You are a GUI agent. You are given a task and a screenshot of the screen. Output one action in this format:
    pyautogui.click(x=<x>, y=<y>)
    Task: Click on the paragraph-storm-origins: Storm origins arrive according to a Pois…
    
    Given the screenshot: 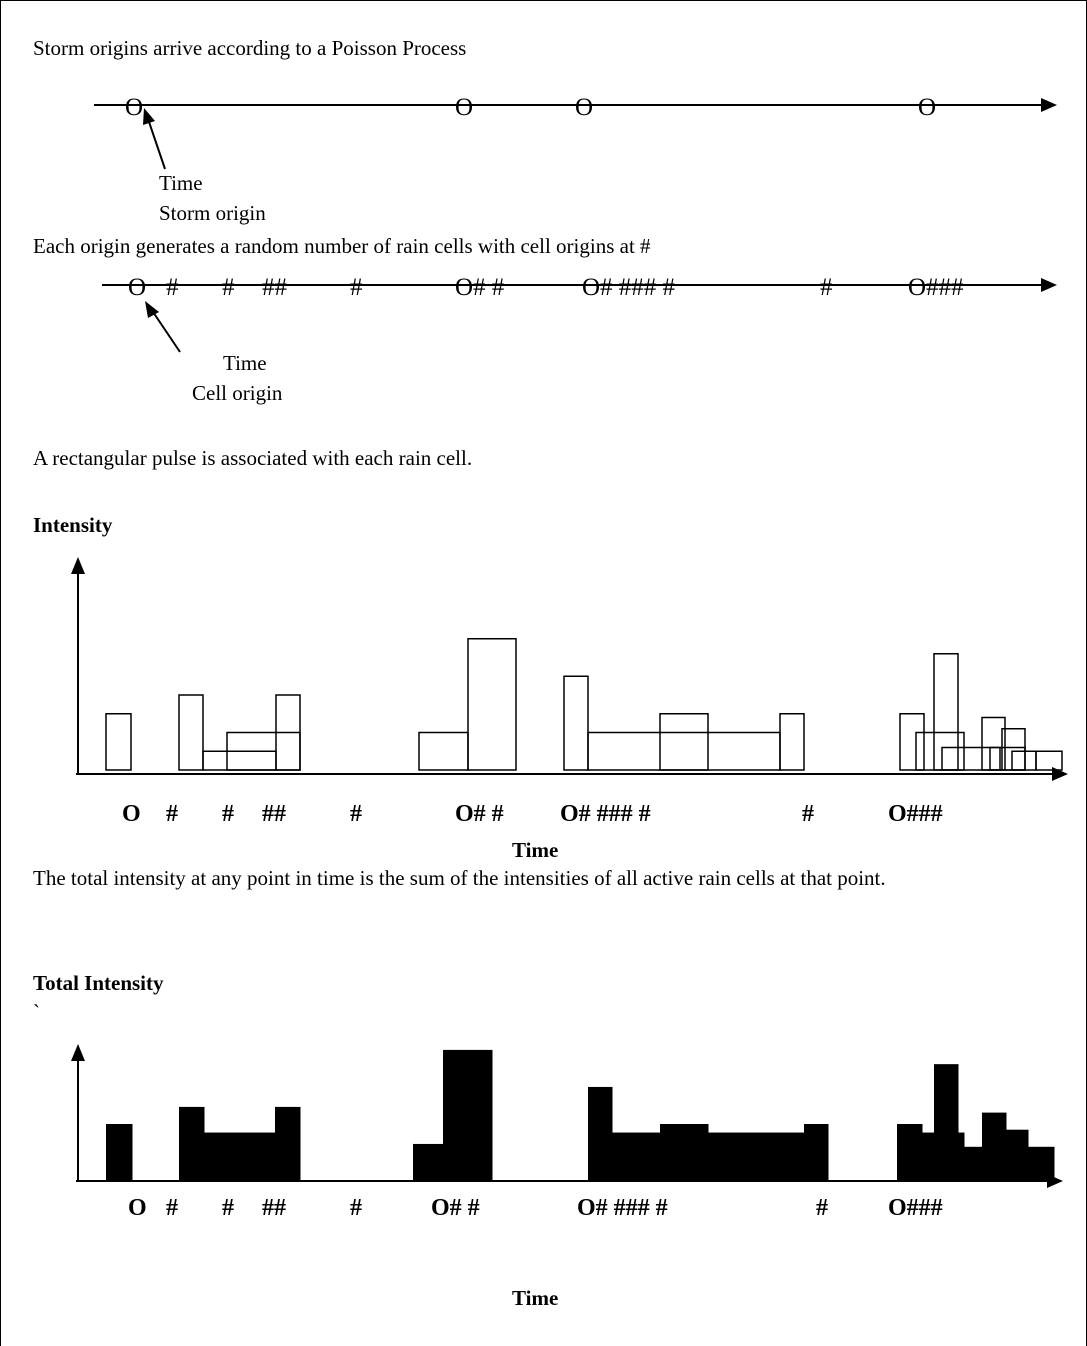 What is the action you would take?
    pyautogui.click(x=250, y=48)
    